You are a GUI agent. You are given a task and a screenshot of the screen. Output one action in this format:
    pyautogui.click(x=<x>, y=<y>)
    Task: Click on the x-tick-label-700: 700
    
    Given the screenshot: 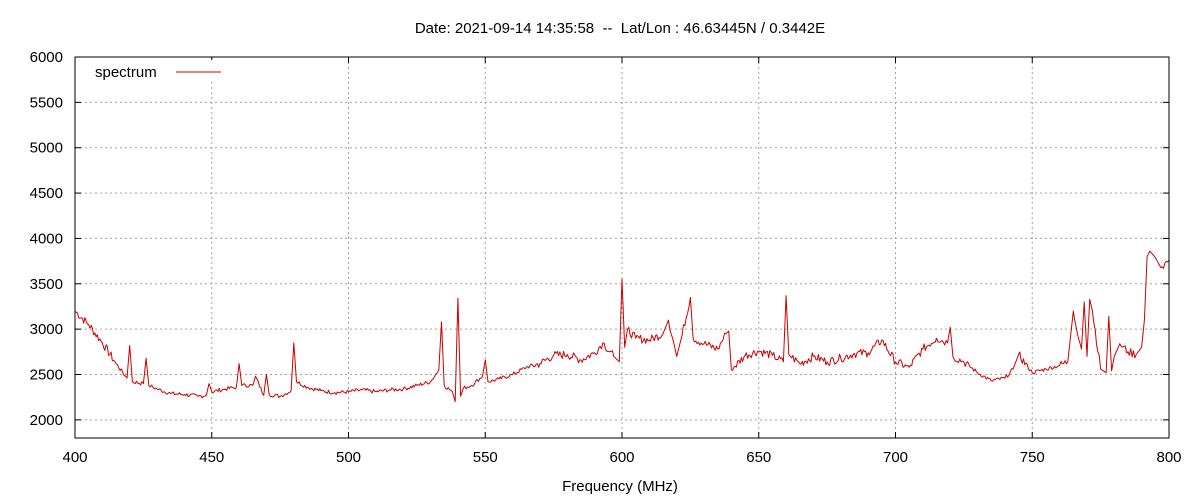 What is the action you would take?
    pyautogui.click(x=895, y=457)
    